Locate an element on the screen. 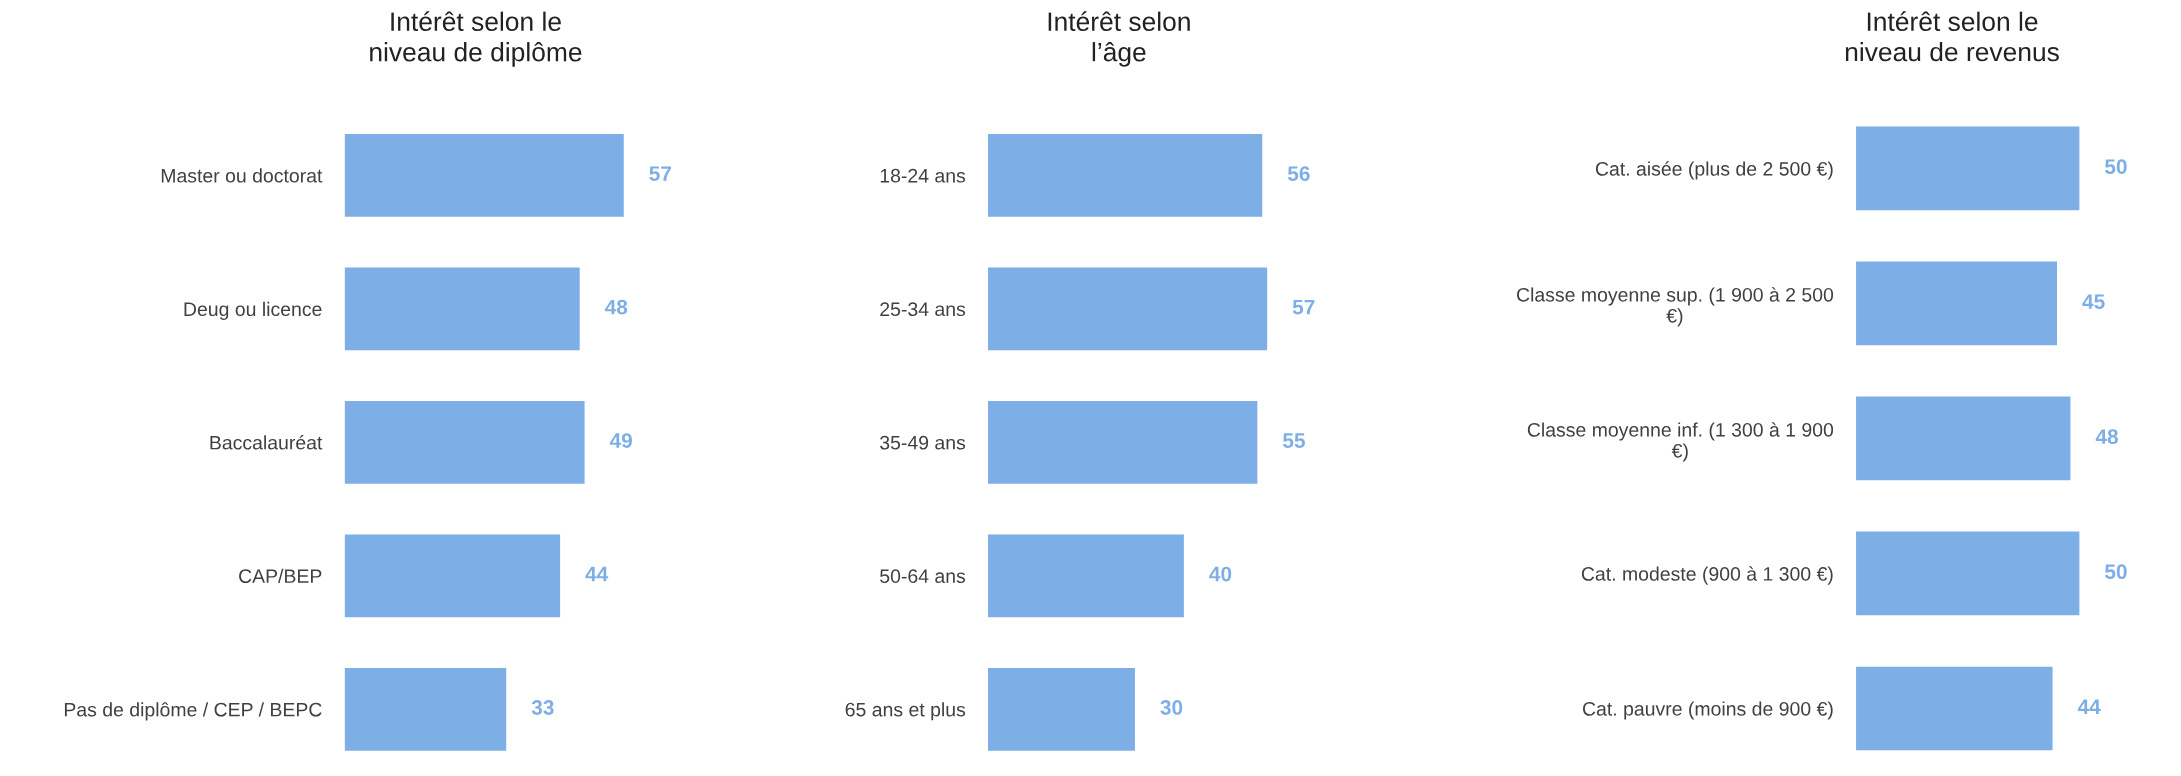 This screenshot has width=2181, height=776. chart-title: Intérêt selon le niveau de revenus is located at coordinates (1952, 36).